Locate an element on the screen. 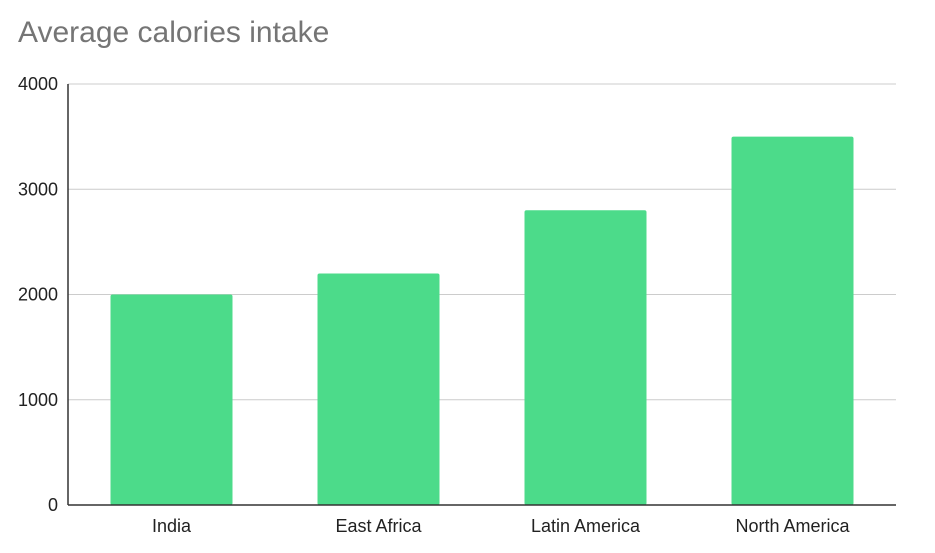 Image resolution: width=935 pixels, height=553 pixels. x-tick-label: North America is located at coordinates (792, 526).